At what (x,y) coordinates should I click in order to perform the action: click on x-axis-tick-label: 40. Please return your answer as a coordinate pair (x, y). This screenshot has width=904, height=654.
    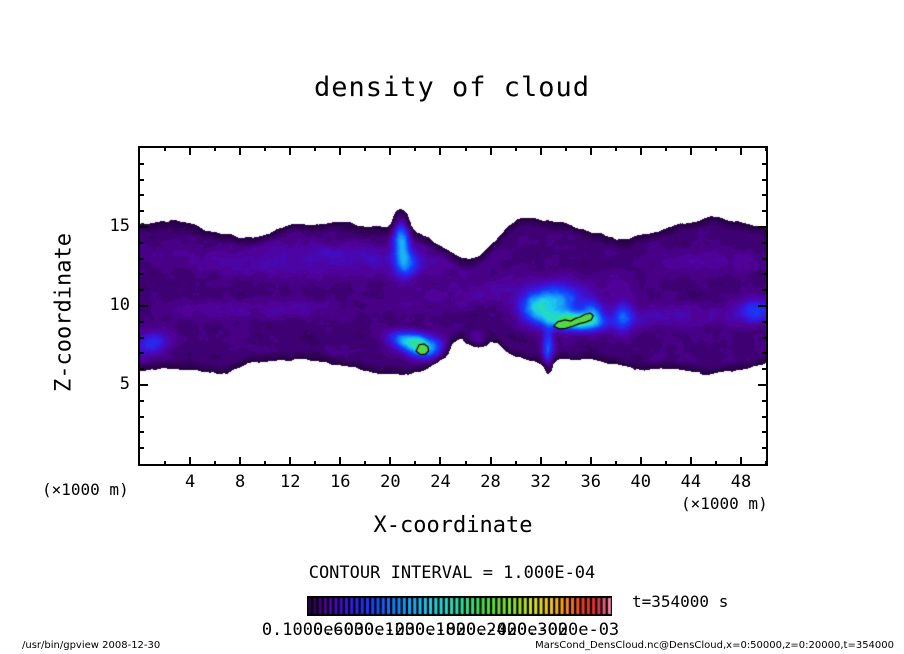
    Looking at the image, I should click on (641, 482).